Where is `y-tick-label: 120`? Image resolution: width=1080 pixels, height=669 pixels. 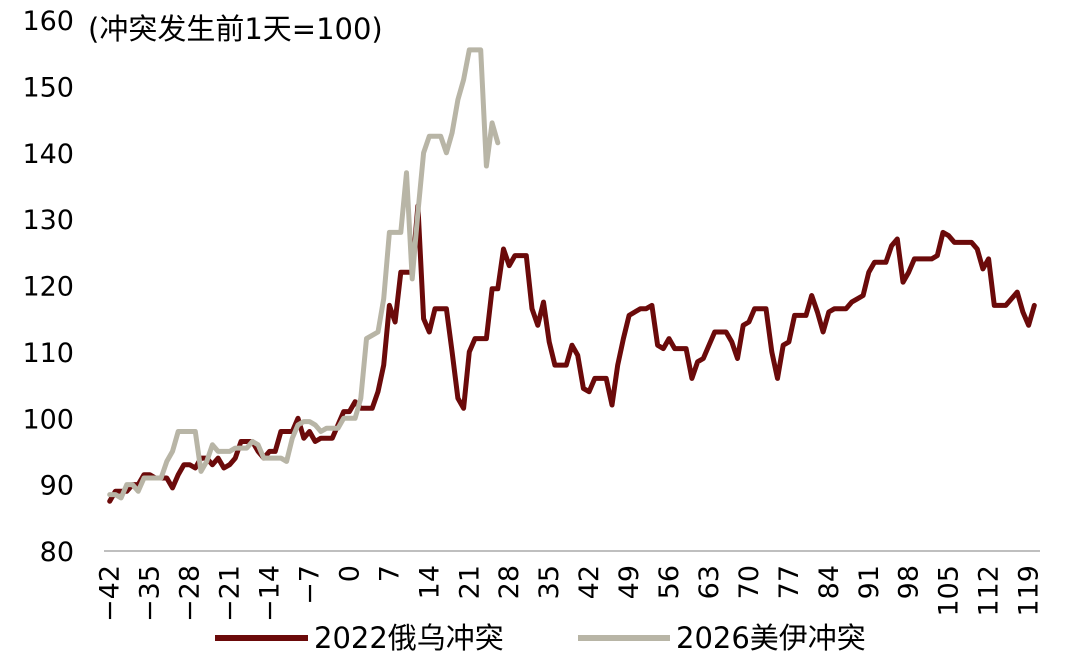
y-tick-label: 120 is located at coordinates (48, 287).